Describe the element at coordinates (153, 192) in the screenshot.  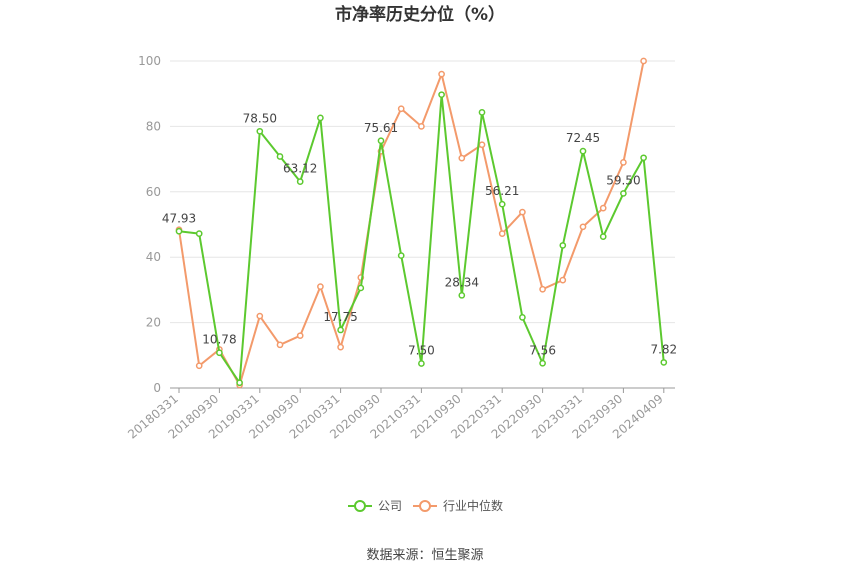
I see `y-tick-label-60: 60` at that location.